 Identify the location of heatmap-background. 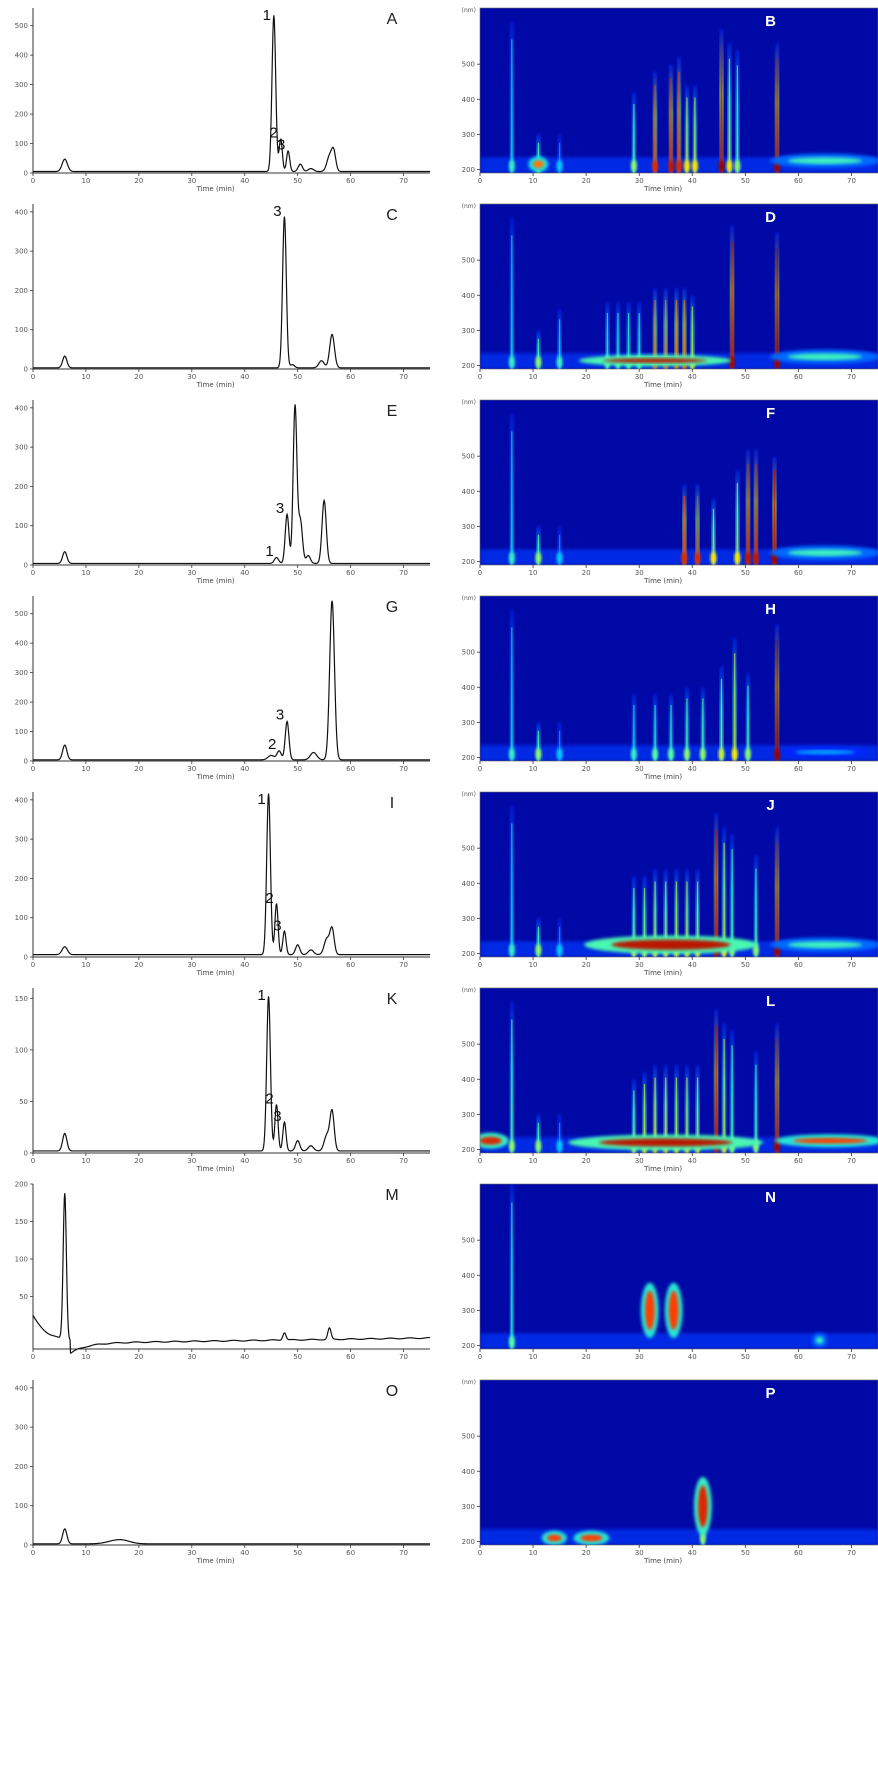
(679, 1462).